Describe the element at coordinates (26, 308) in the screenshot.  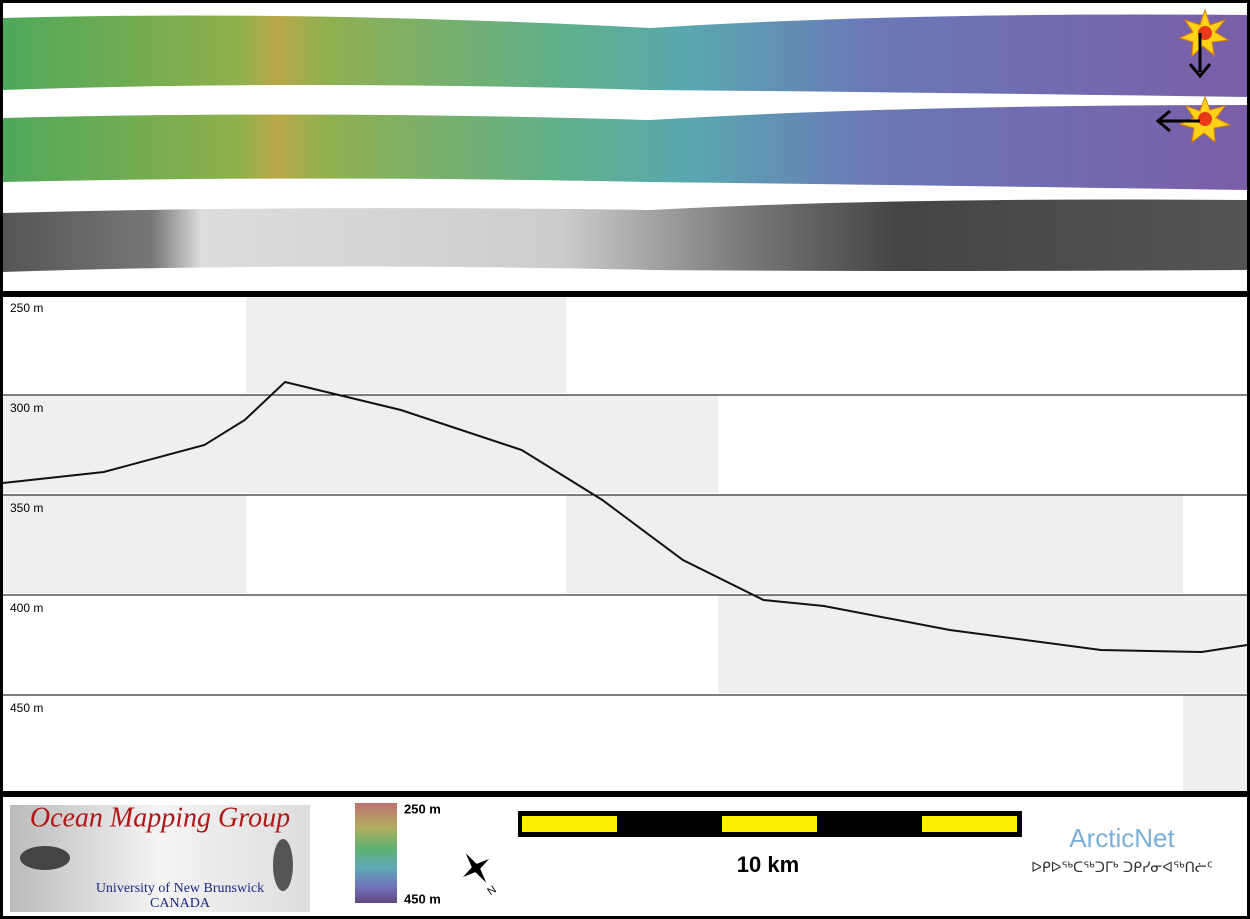
I see `y-tick-label: 250 m` at that location.